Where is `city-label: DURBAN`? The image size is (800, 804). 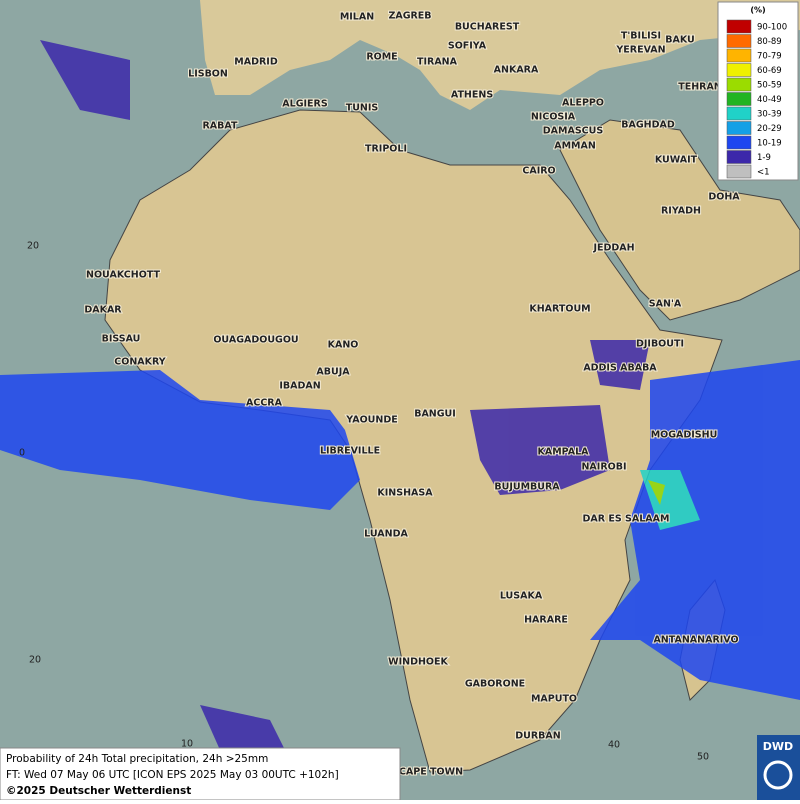
city-label: DURBAN is located at coordinates (538, 736).